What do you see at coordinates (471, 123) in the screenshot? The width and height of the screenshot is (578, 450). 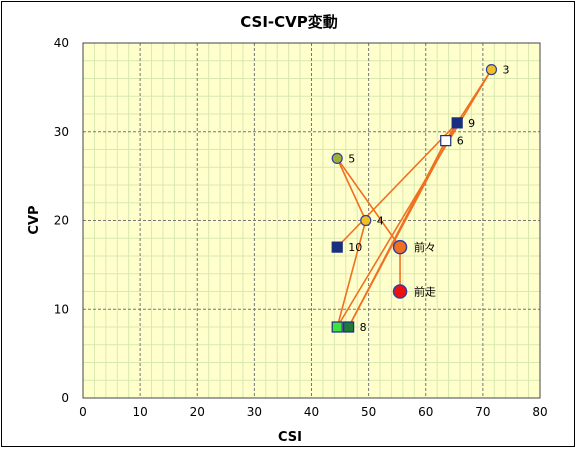 I see `point-label-9: 9` at bounding box center [471, 123].